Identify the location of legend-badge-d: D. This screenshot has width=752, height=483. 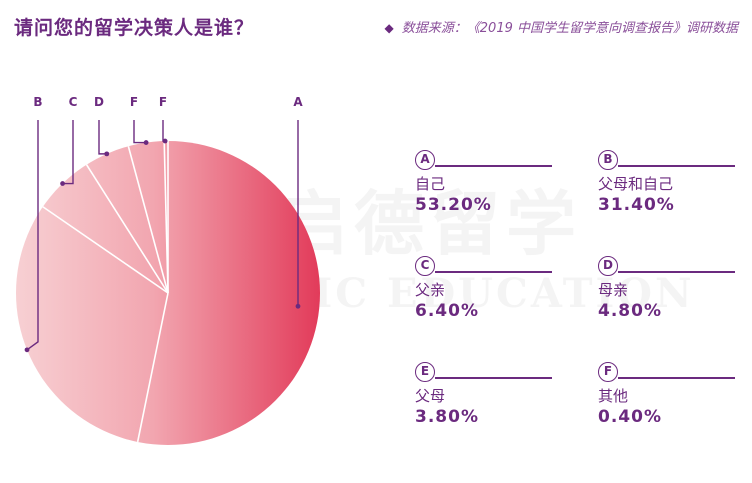
(608, 266).